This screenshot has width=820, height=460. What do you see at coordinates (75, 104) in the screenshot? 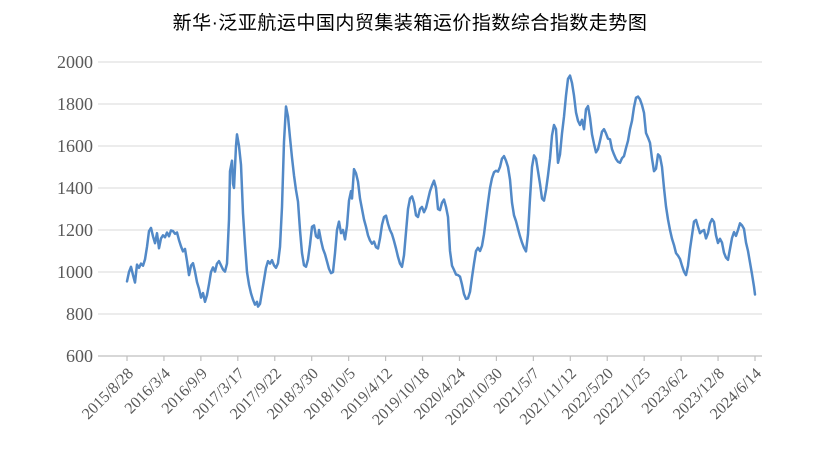
I see `y-tick-label: 1800` at bounding box center [75, 104].